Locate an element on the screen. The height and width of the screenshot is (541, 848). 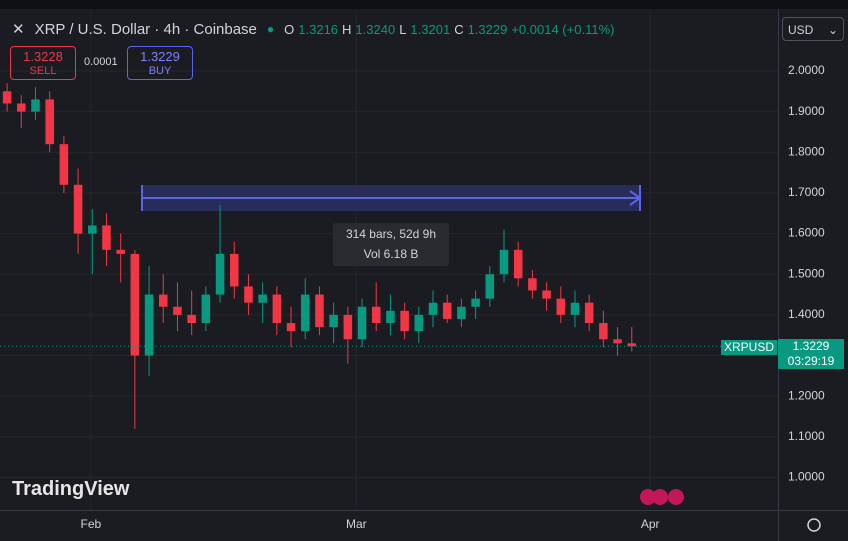
x-tick-label: Feb is located at coordinates (91, 524).